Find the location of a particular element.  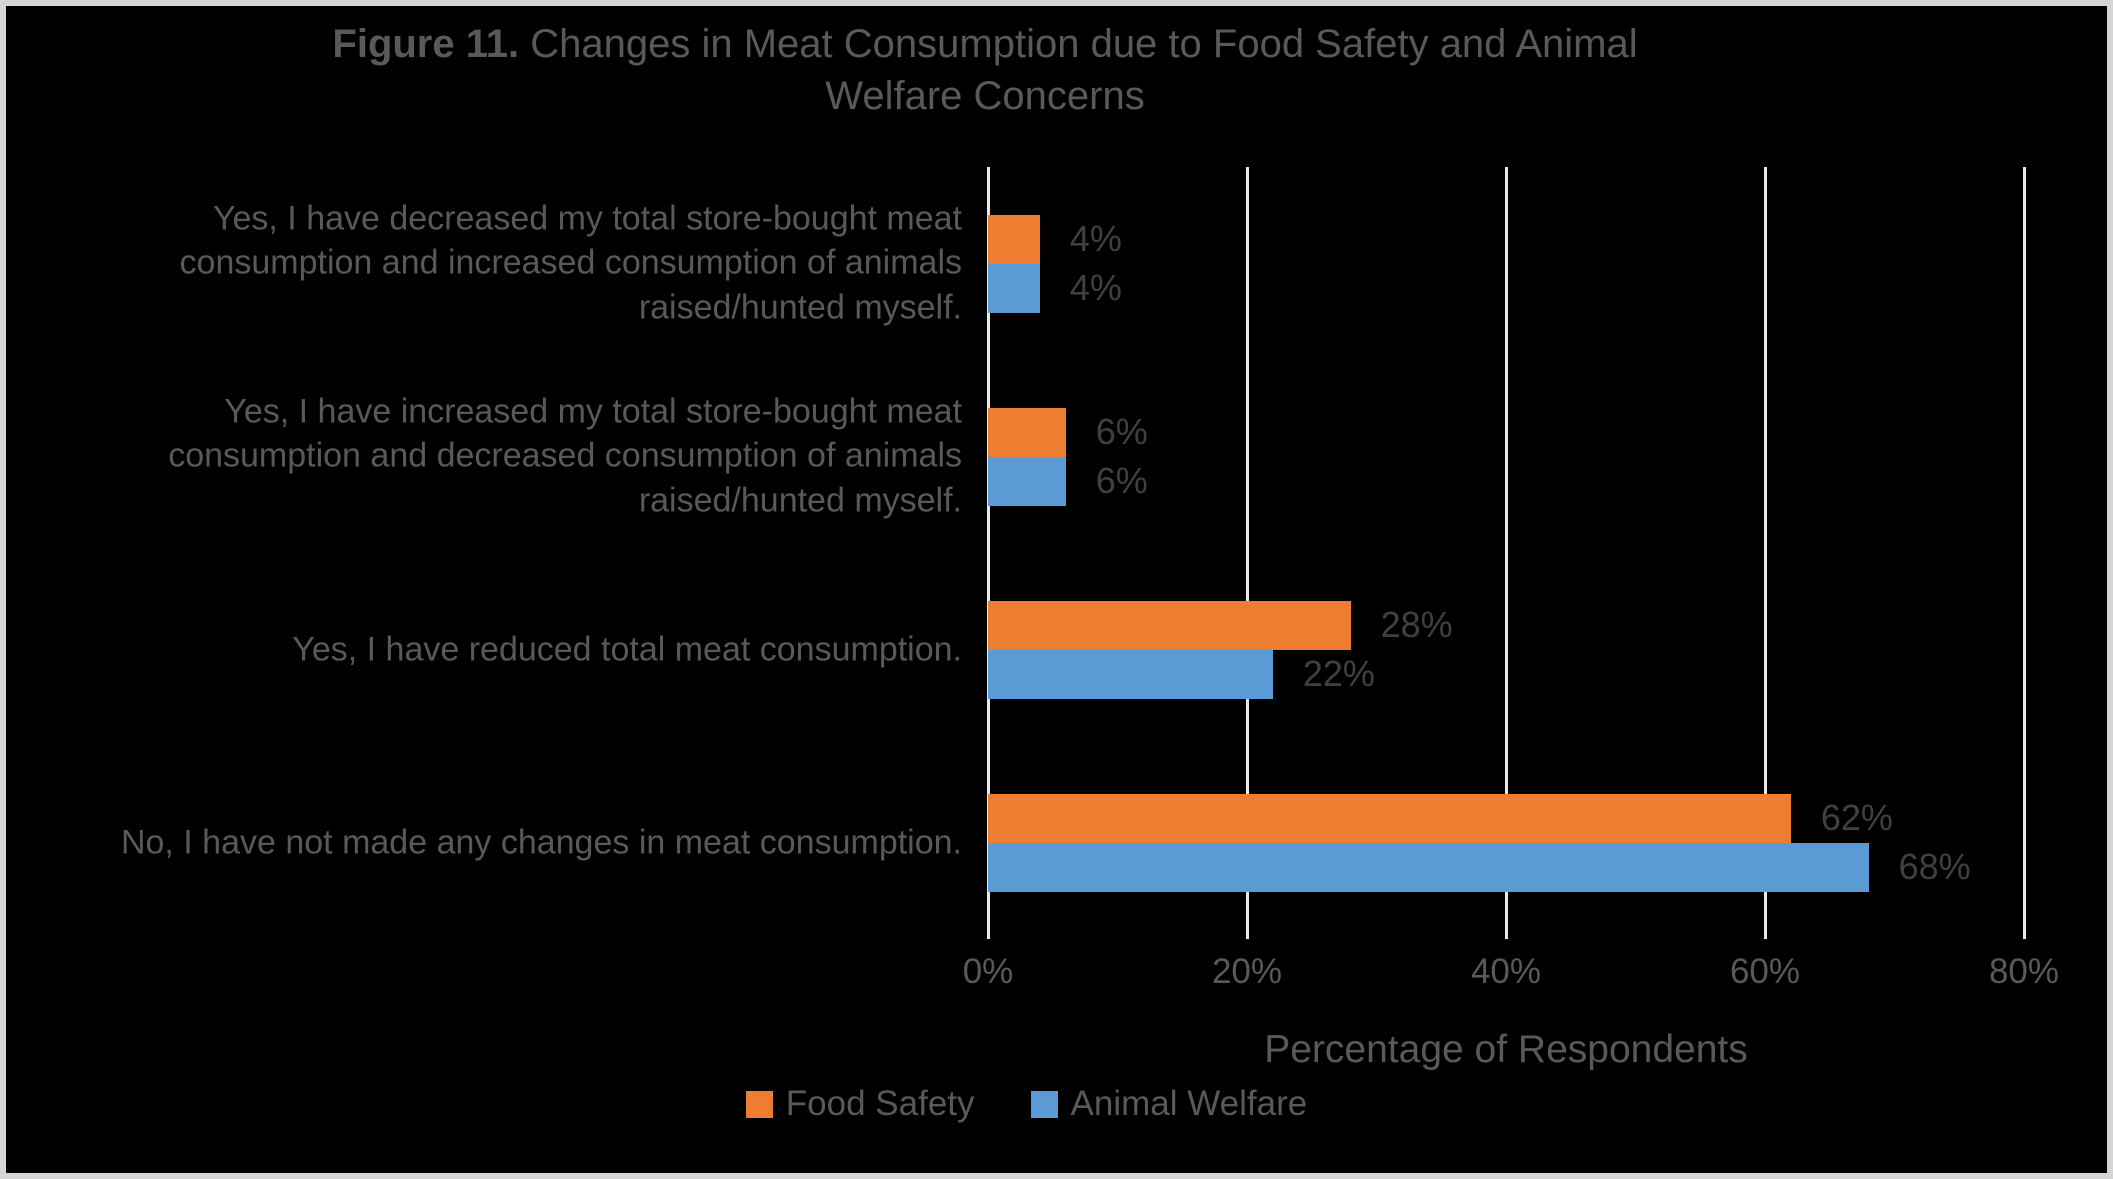

data-label: 62% is located at coordinates (1856, 817).